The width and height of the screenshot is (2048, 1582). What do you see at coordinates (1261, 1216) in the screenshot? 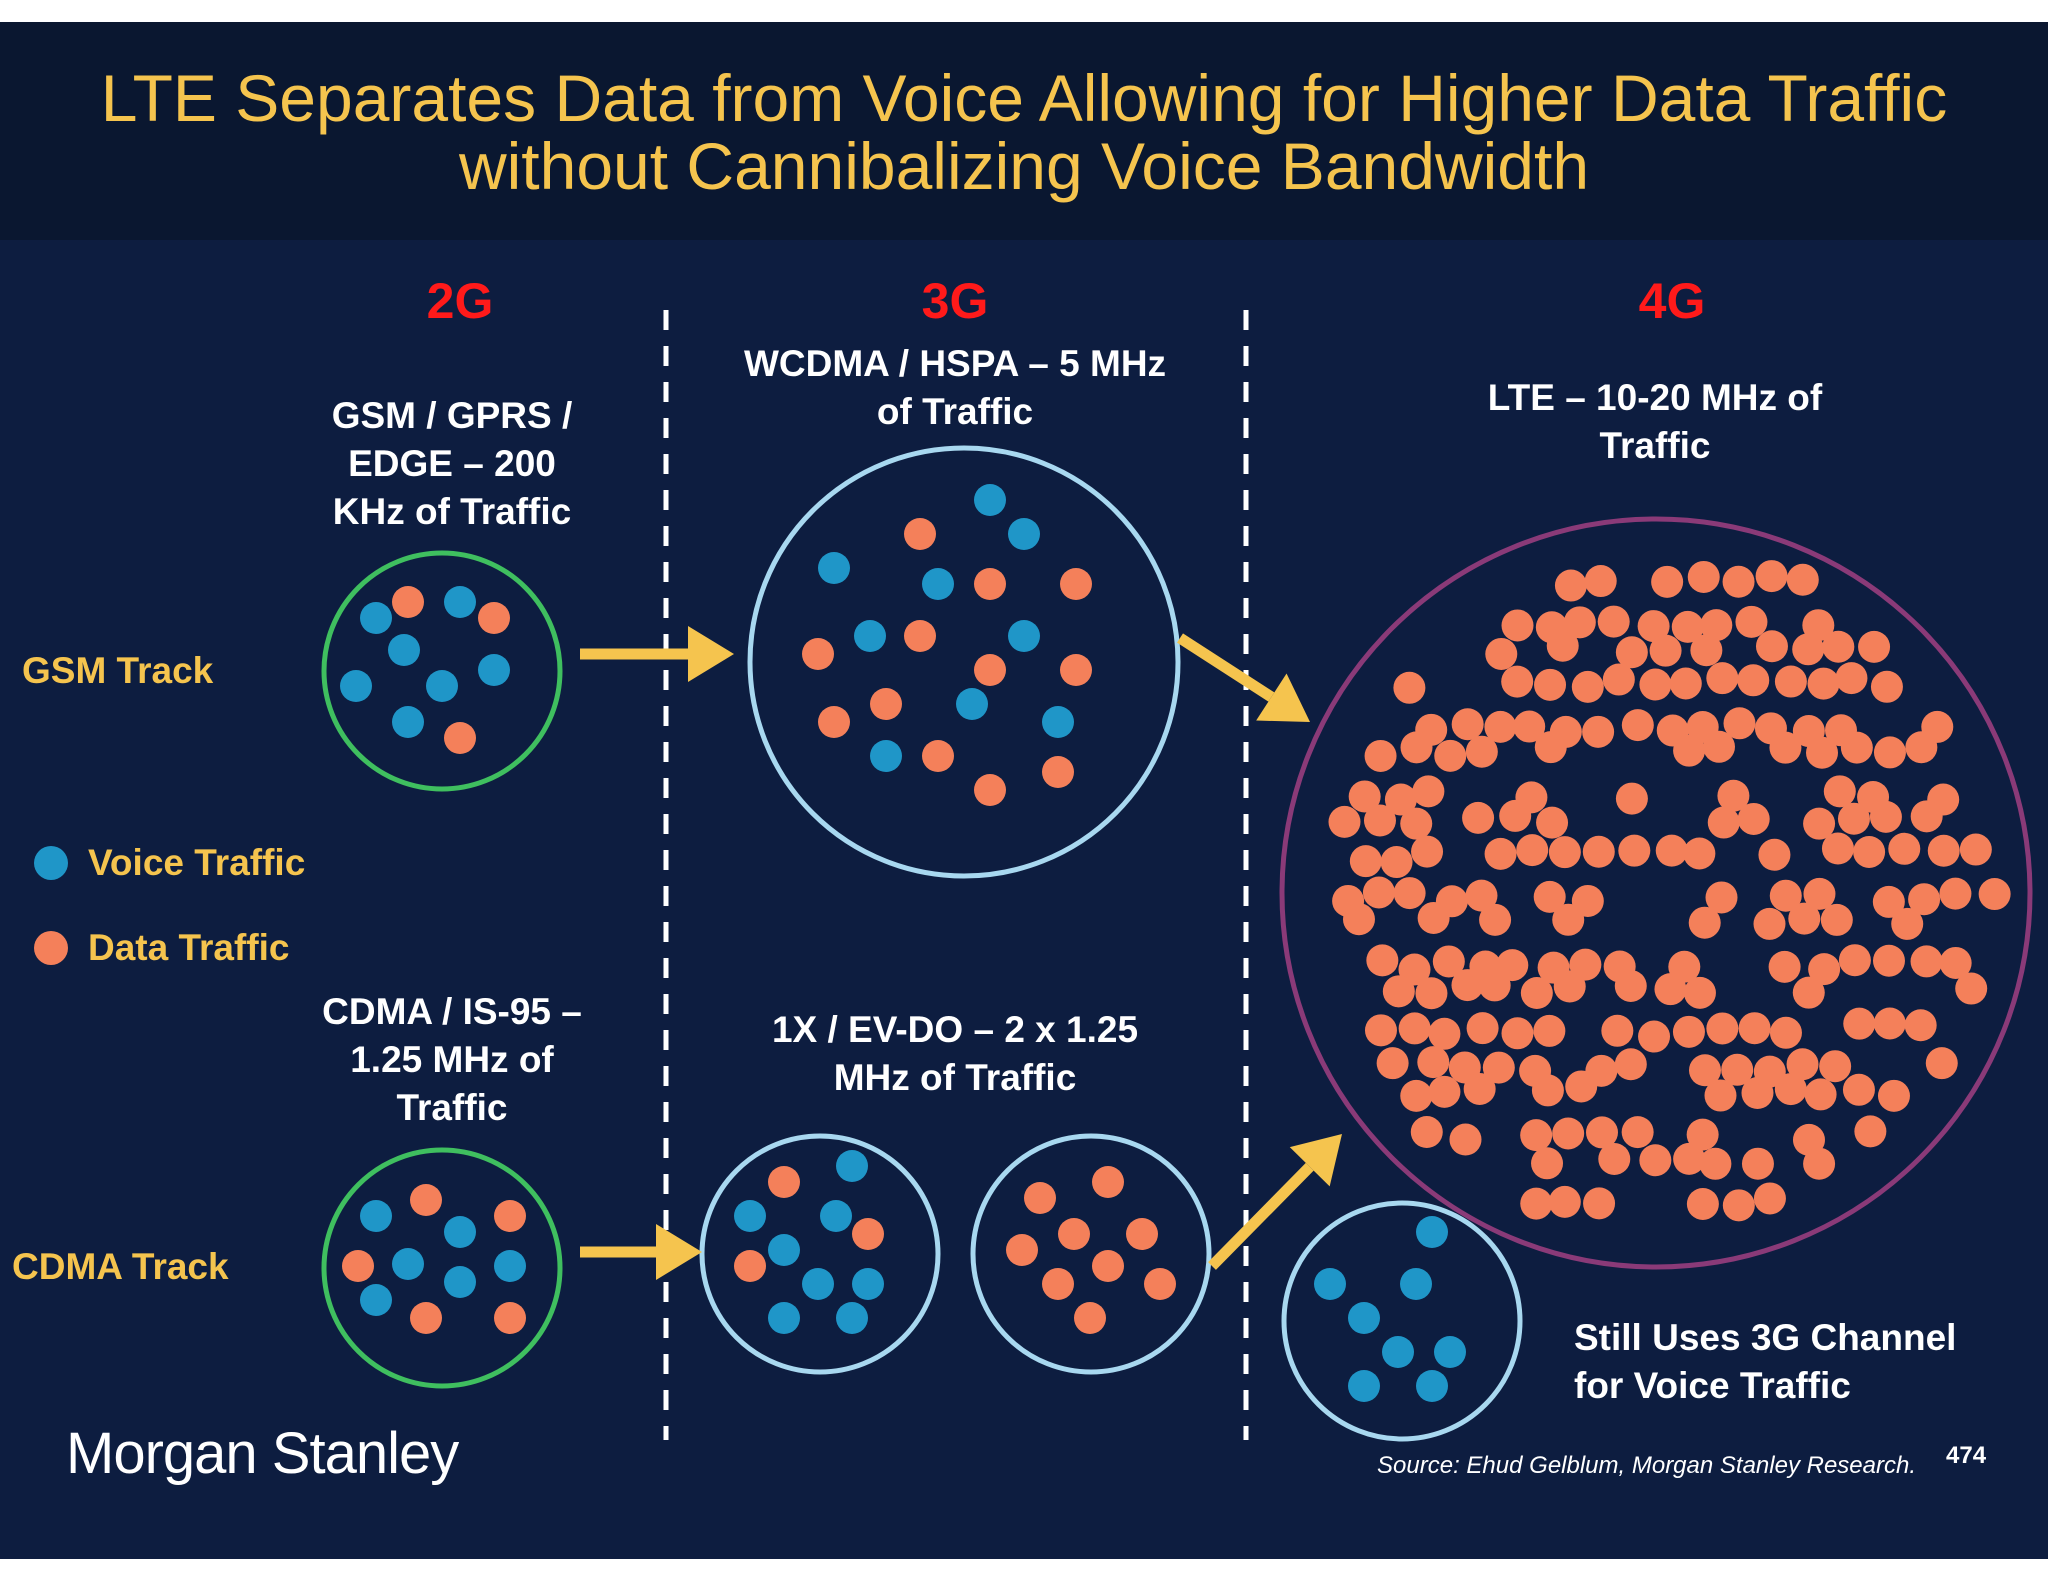
I see `arrow-evdo-to-lte-shaft` at bounding box center [1261, 1216].